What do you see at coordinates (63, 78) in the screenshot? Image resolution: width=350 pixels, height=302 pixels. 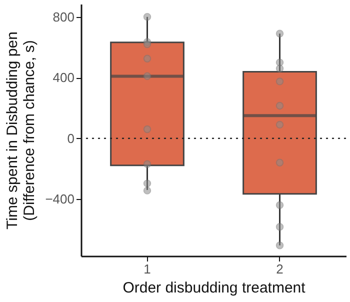 I see `y-tick-label: 400` at bounding box center [63, 78].